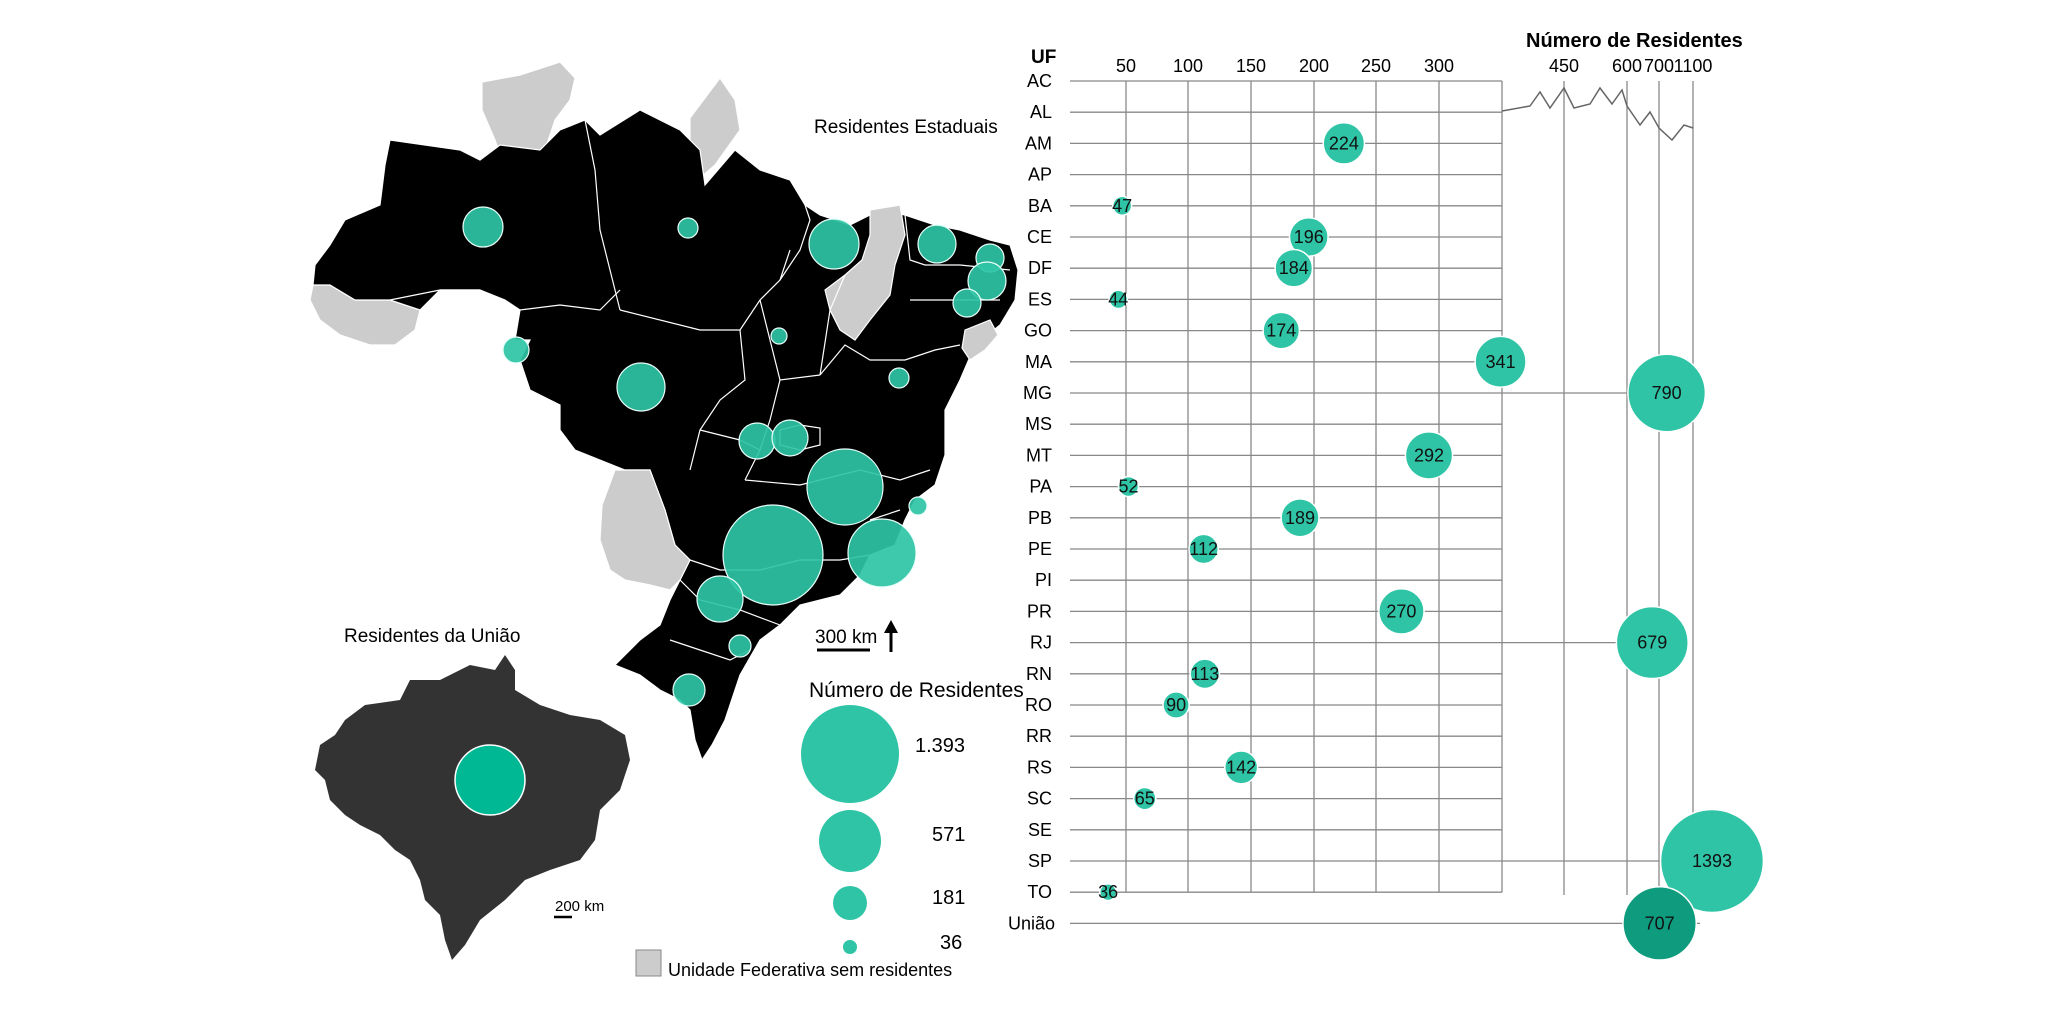  I want to click on x-tick-label: 50, so click(1126, 66).